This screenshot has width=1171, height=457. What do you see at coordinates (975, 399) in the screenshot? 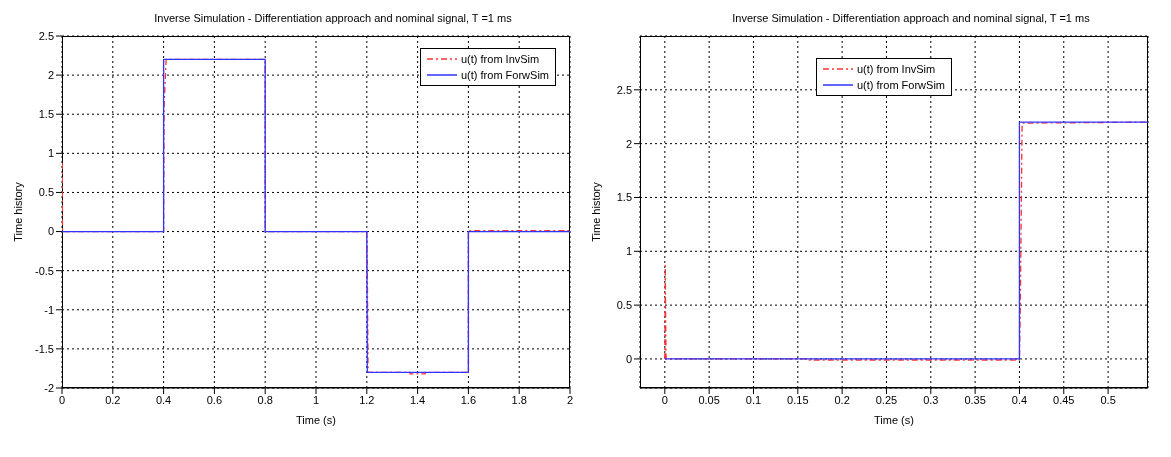
I see `x-tick-label: 0.35` at bounding box center [975, 399].